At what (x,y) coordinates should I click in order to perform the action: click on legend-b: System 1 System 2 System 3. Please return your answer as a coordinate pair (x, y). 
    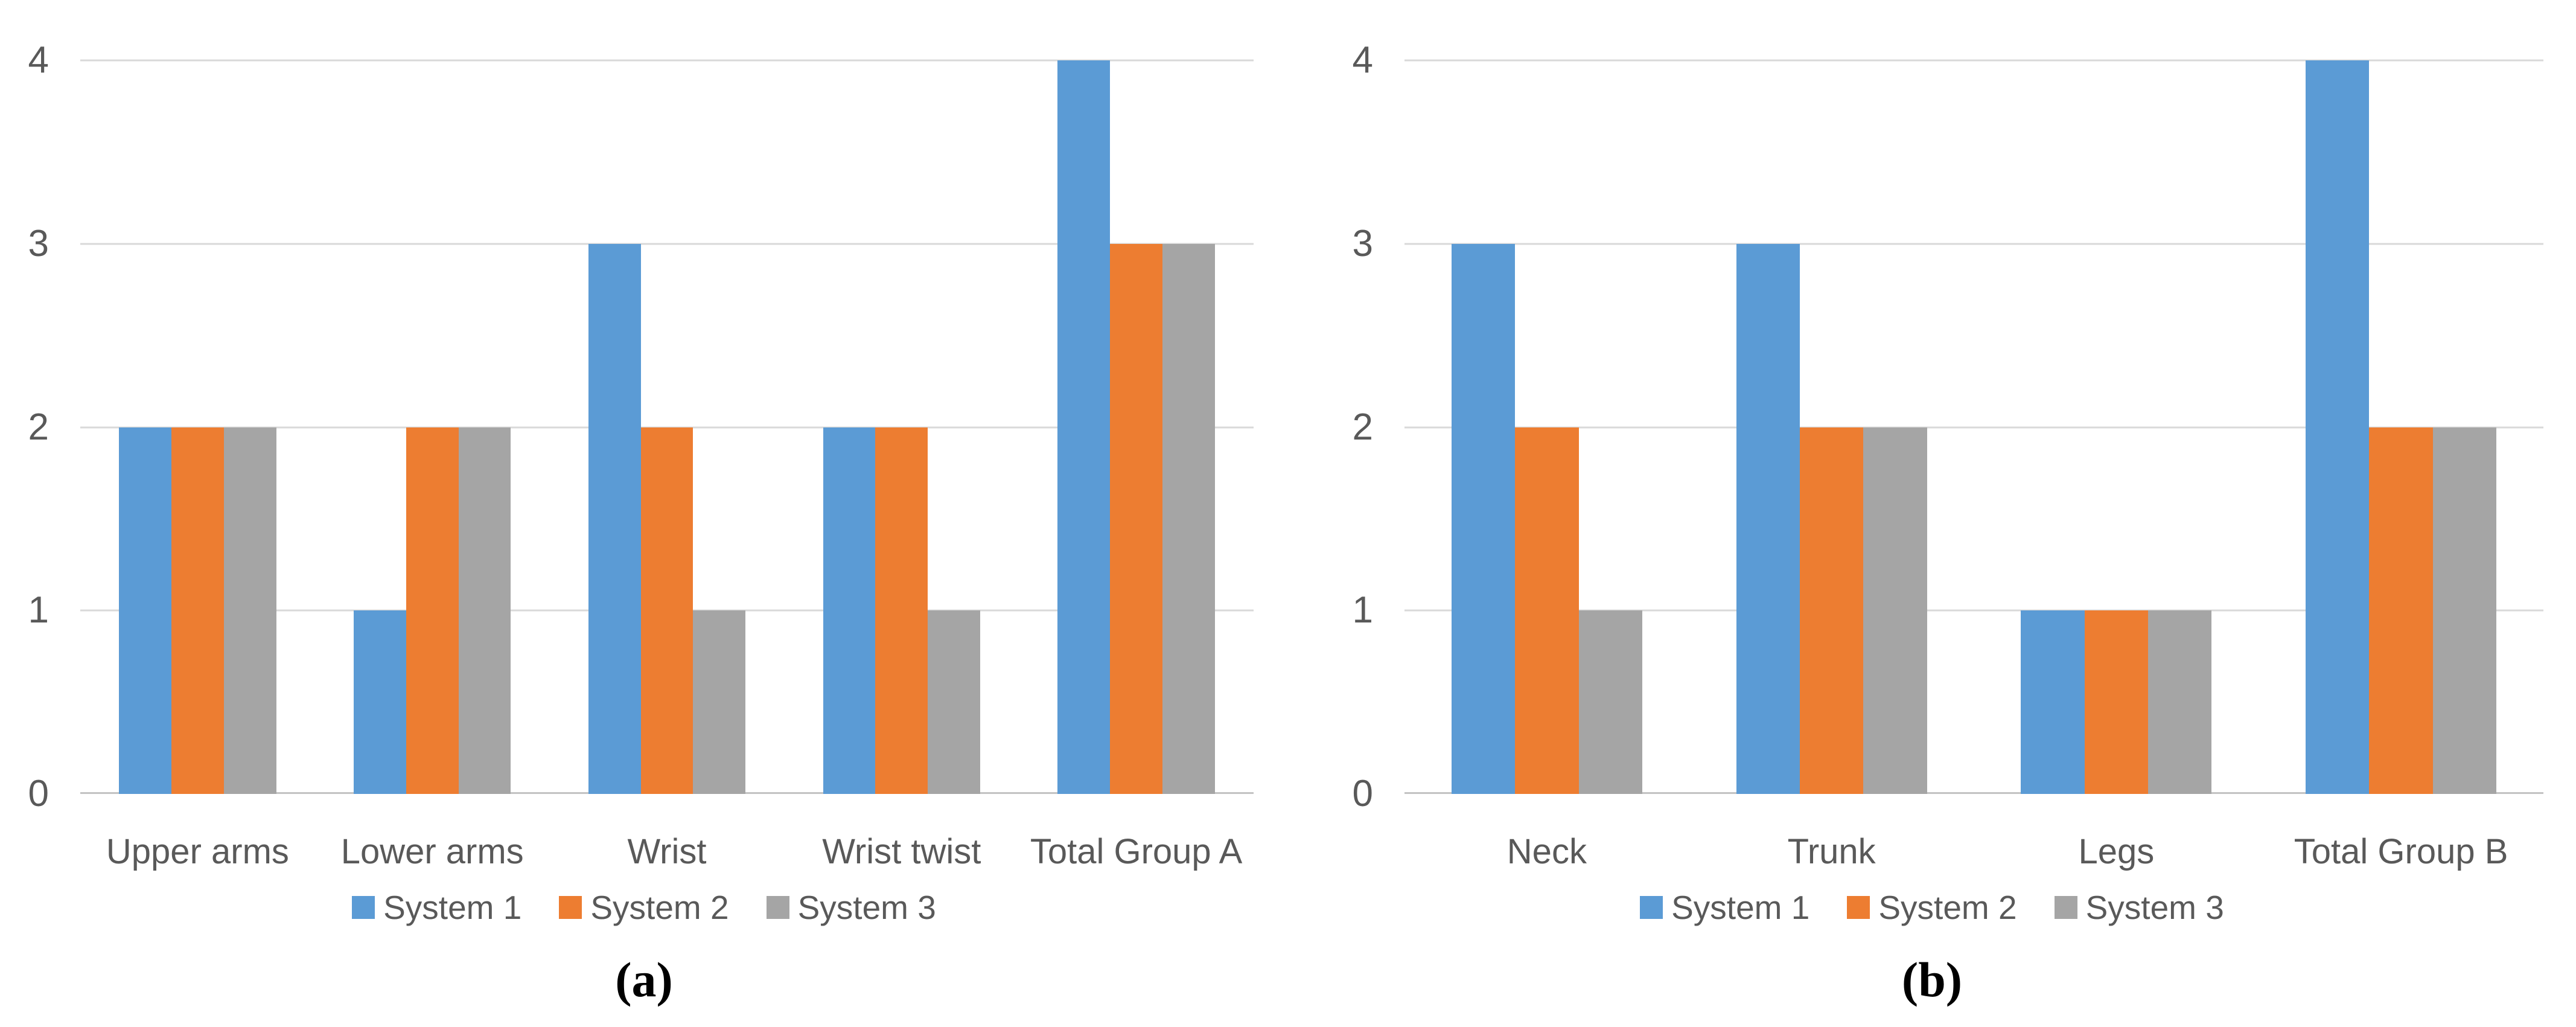
    Looking at the image, I should click on (1932, 907).